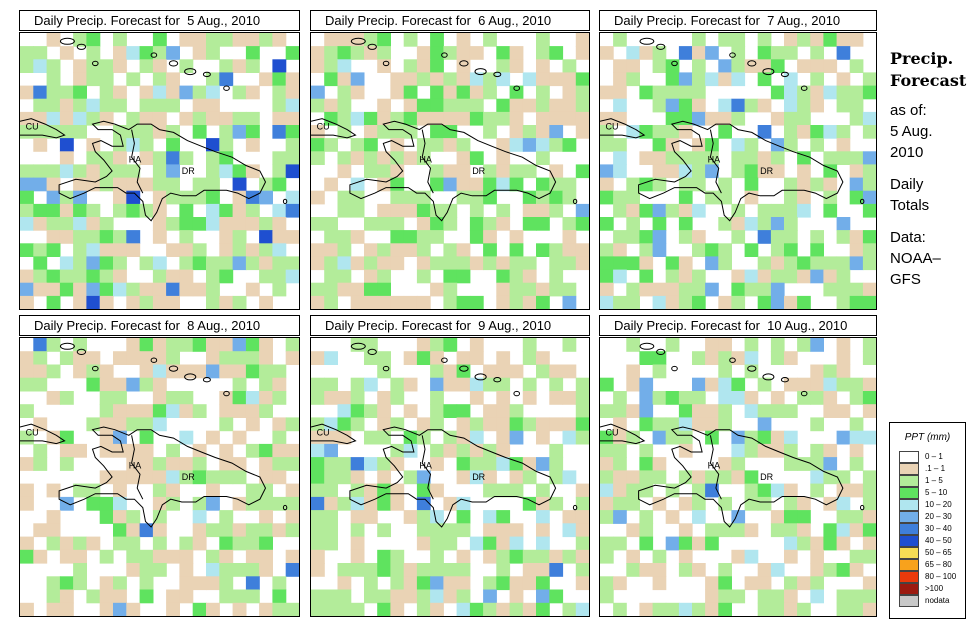 The height and width of the screenshot is (635, 975). I want to click on legend-label: 20 – 30, so click(938, 516).